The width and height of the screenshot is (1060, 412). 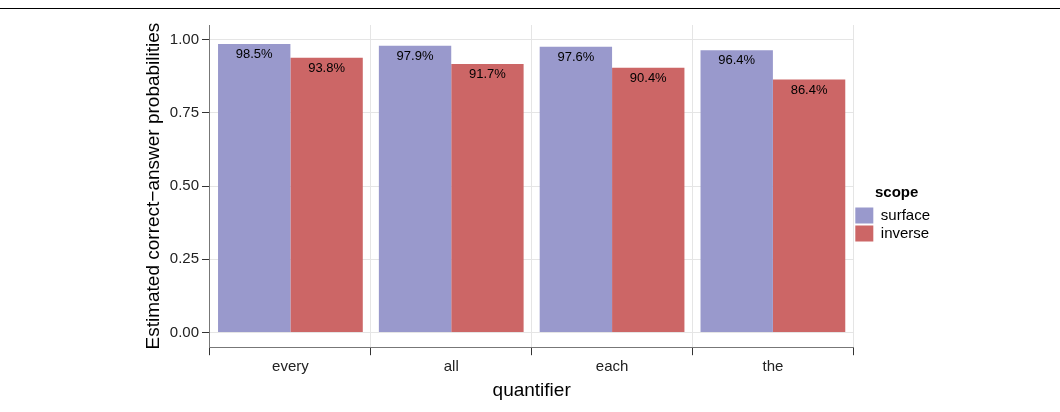 I want to click on y-tick-label: 0.75, so click(x=184, y=112).